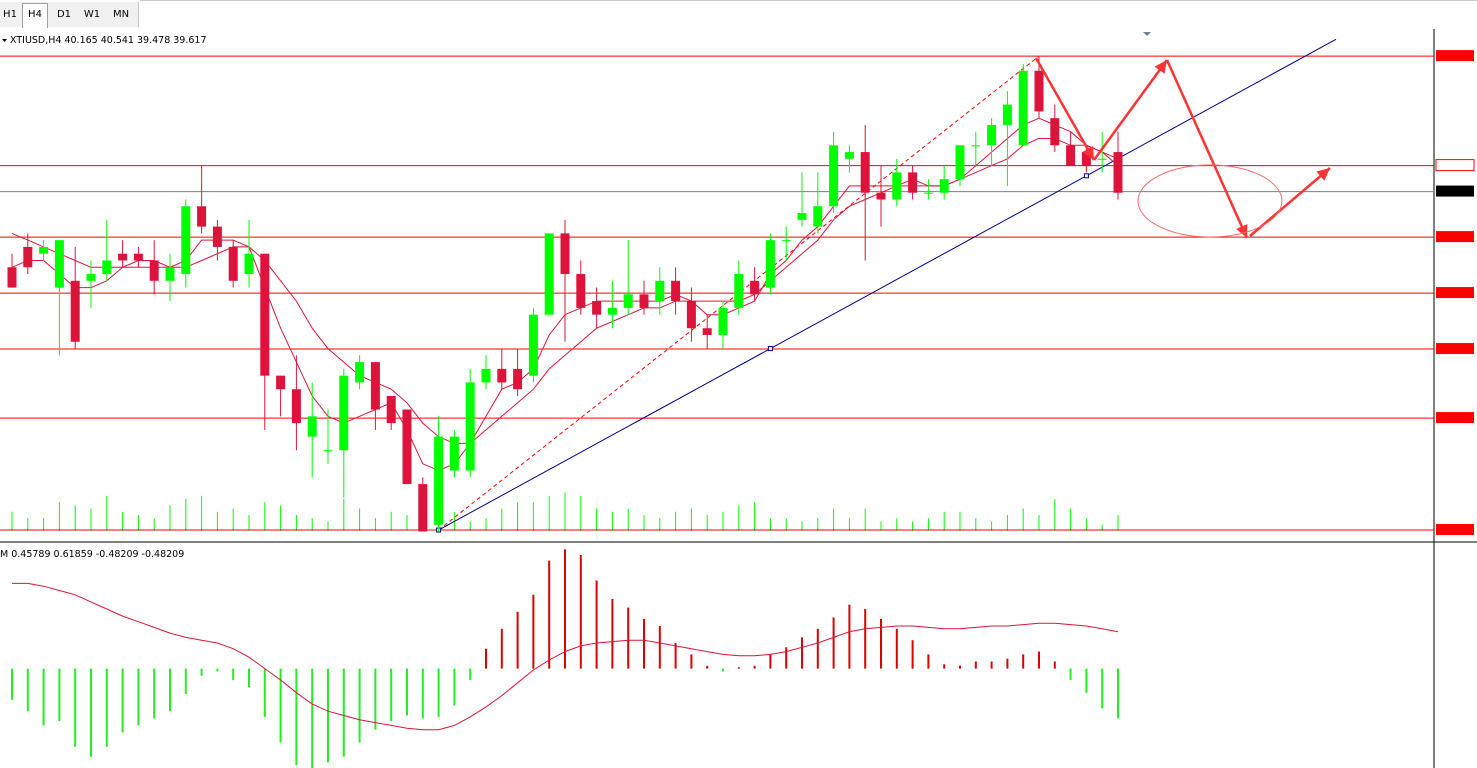 This screenshot has height=768, width=1477. I want to click on symbol-info: XTIUSD,H4 40.165 40.541 39.478 39.617, so click(108, 40).